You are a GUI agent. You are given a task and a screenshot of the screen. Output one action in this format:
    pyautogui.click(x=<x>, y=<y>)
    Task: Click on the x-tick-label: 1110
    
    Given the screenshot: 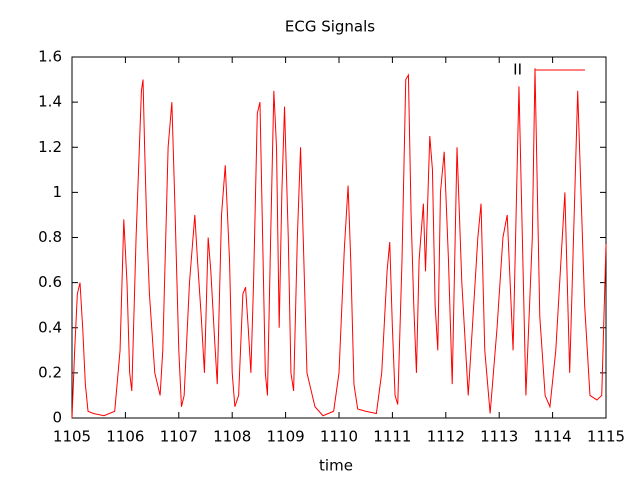 What is the action you would take?
    pyautogui.click(x=339, y=437)
    